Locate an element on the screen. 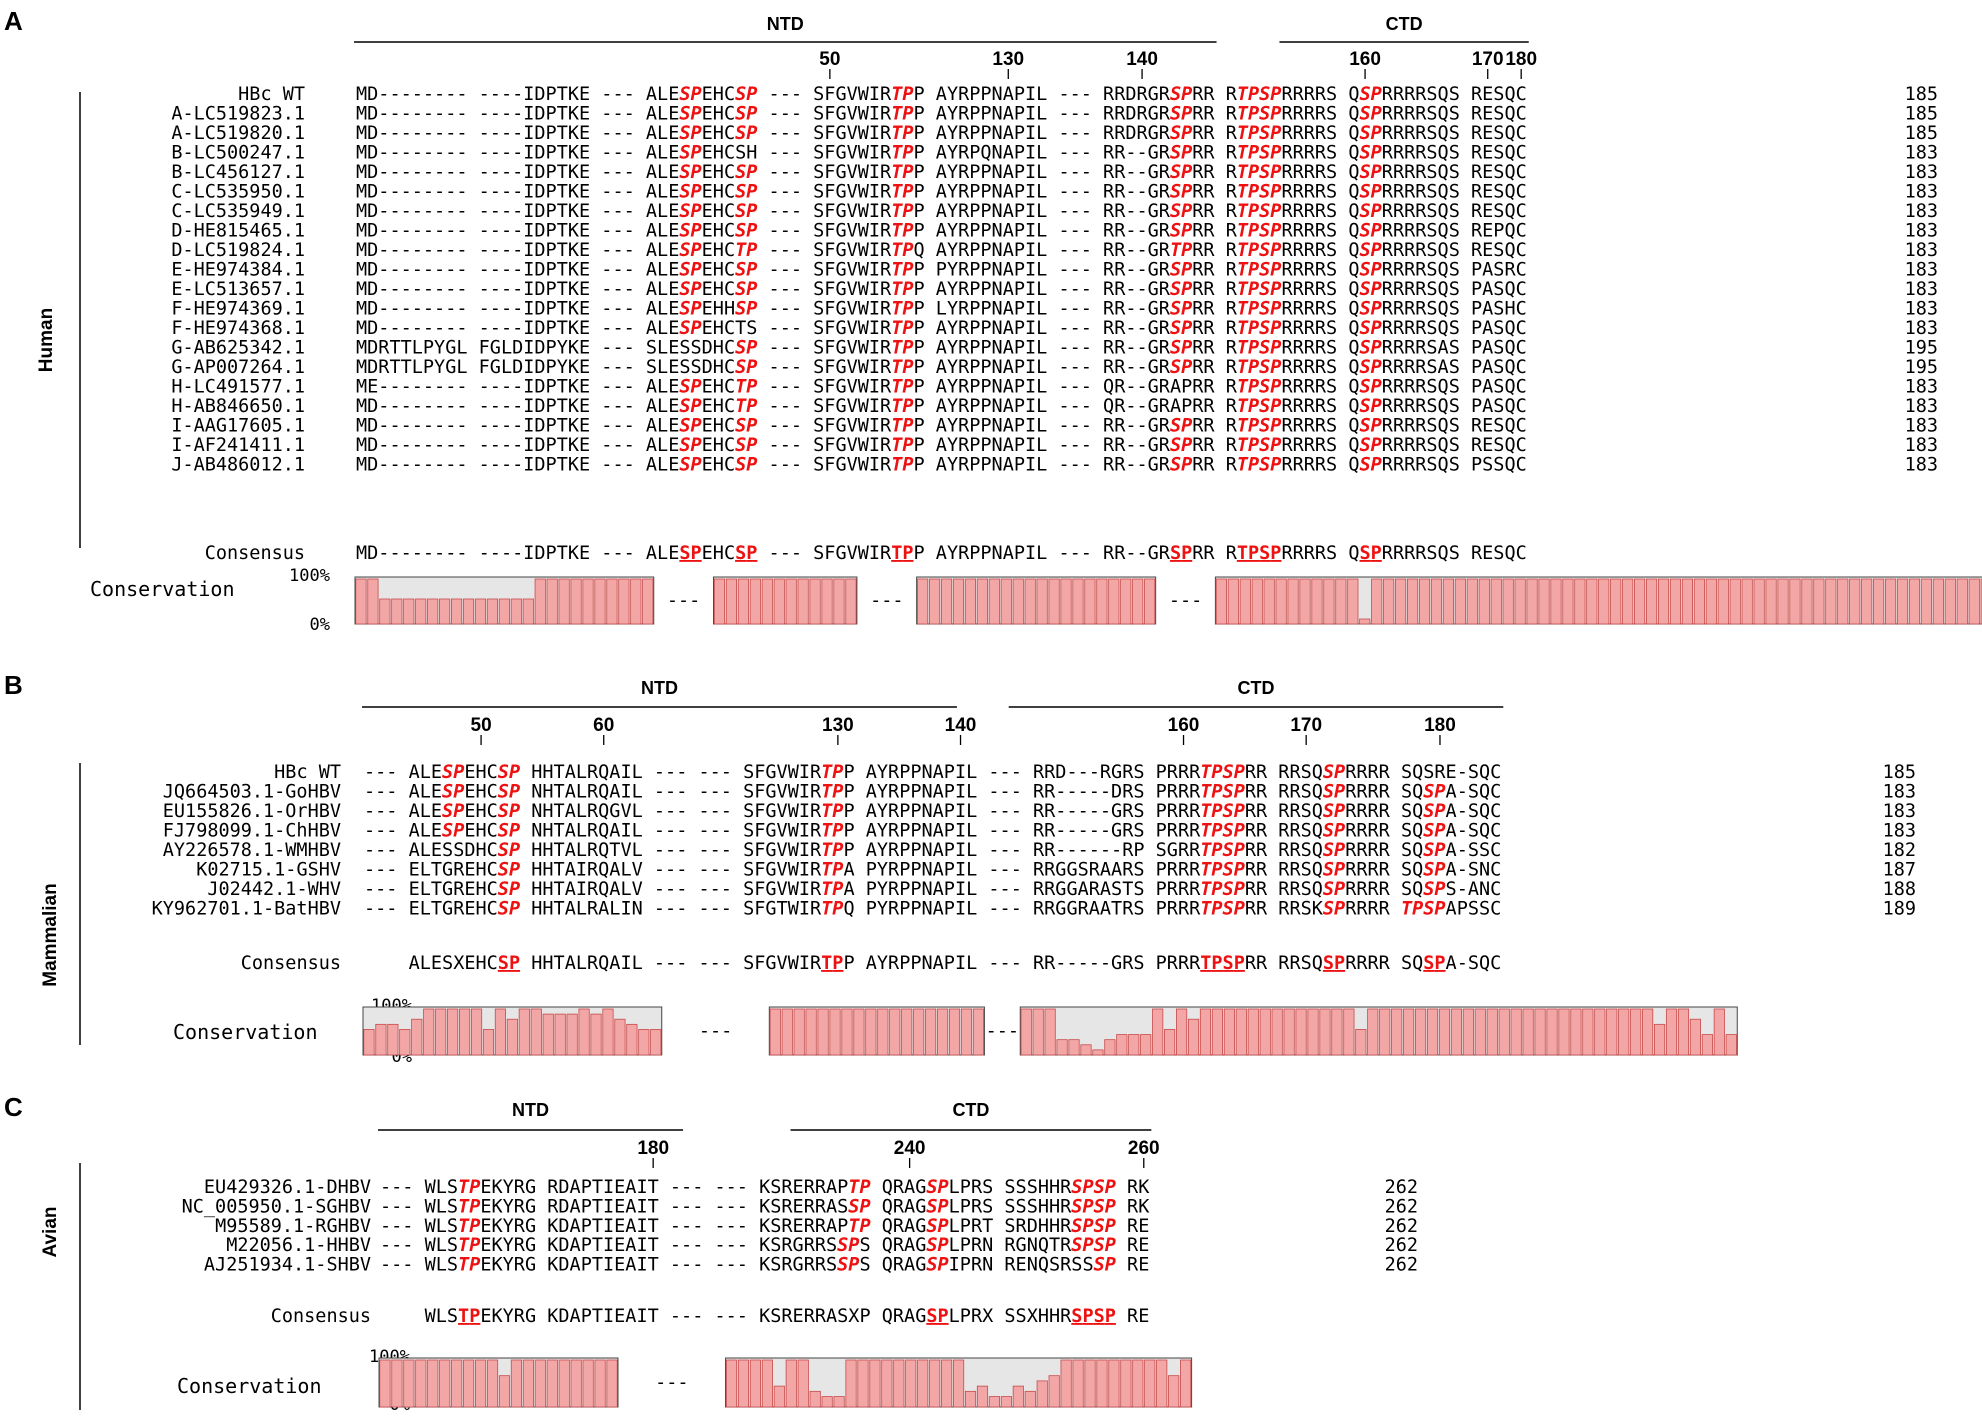  position-marker: 140 is located at coordinates (1142, 59).